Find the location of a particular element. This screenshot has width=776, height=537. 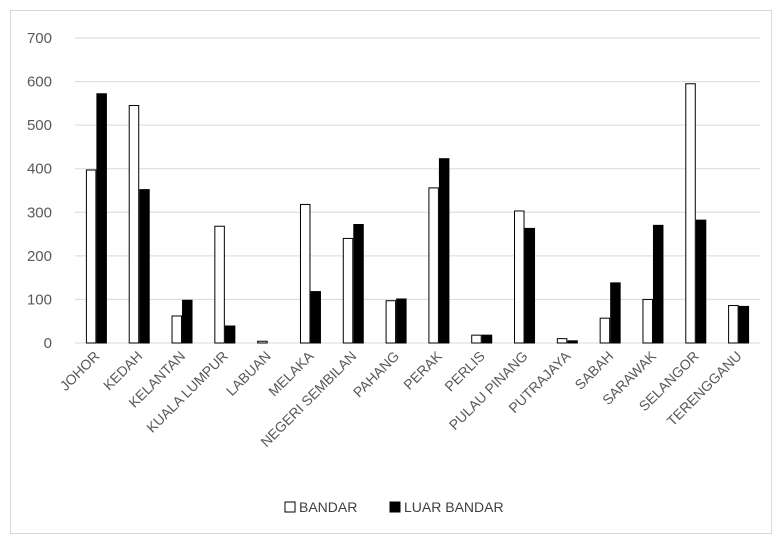

legend: BANDAR LUAR BANDAR is located at coordinates (394, 507).